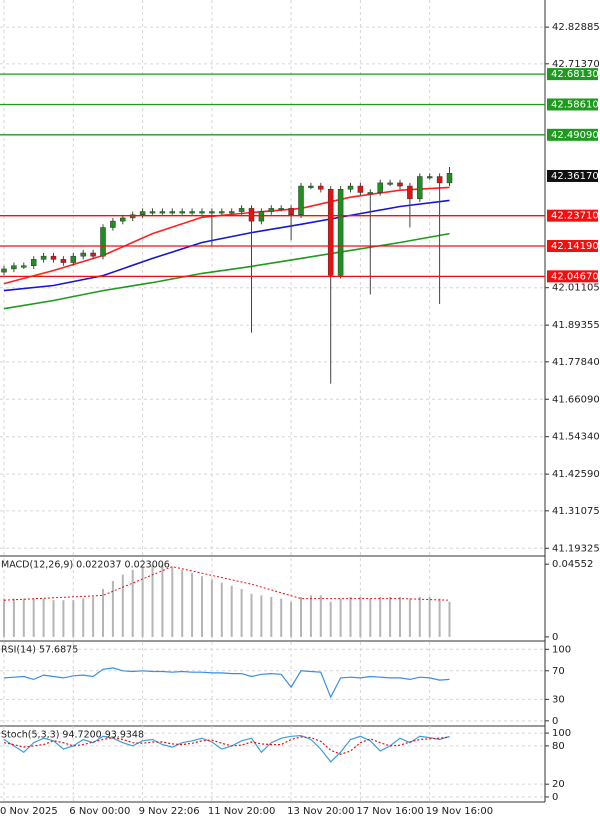 This screenshot has height=818, width=600. I want to click on y-tick-label: 41.54340, so click(576, 437).